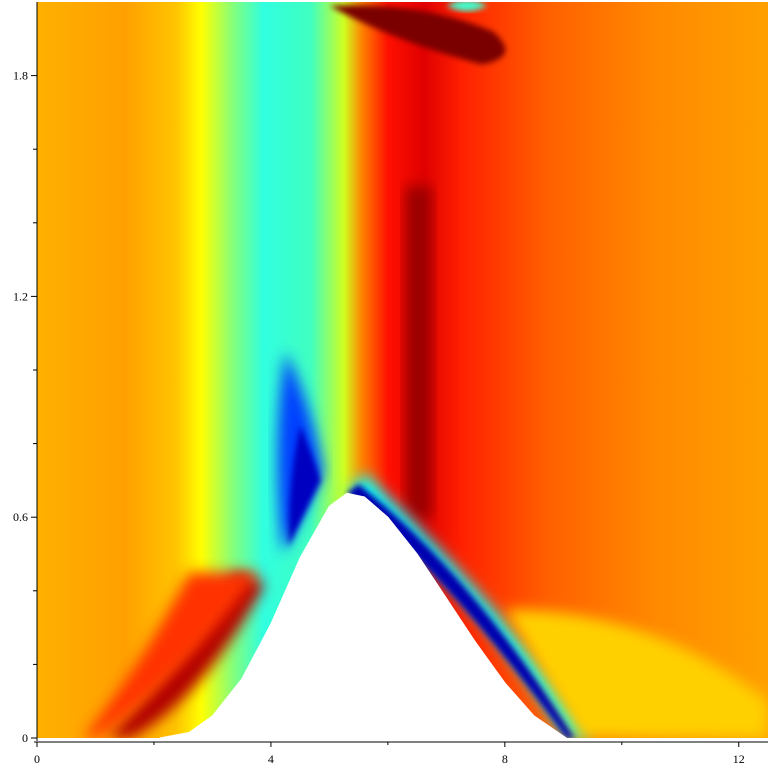  What do you see at coordinates (20, 296) in the screenshot?
I see `y-tick-label: 1.2` at bounding box center [20, 296].